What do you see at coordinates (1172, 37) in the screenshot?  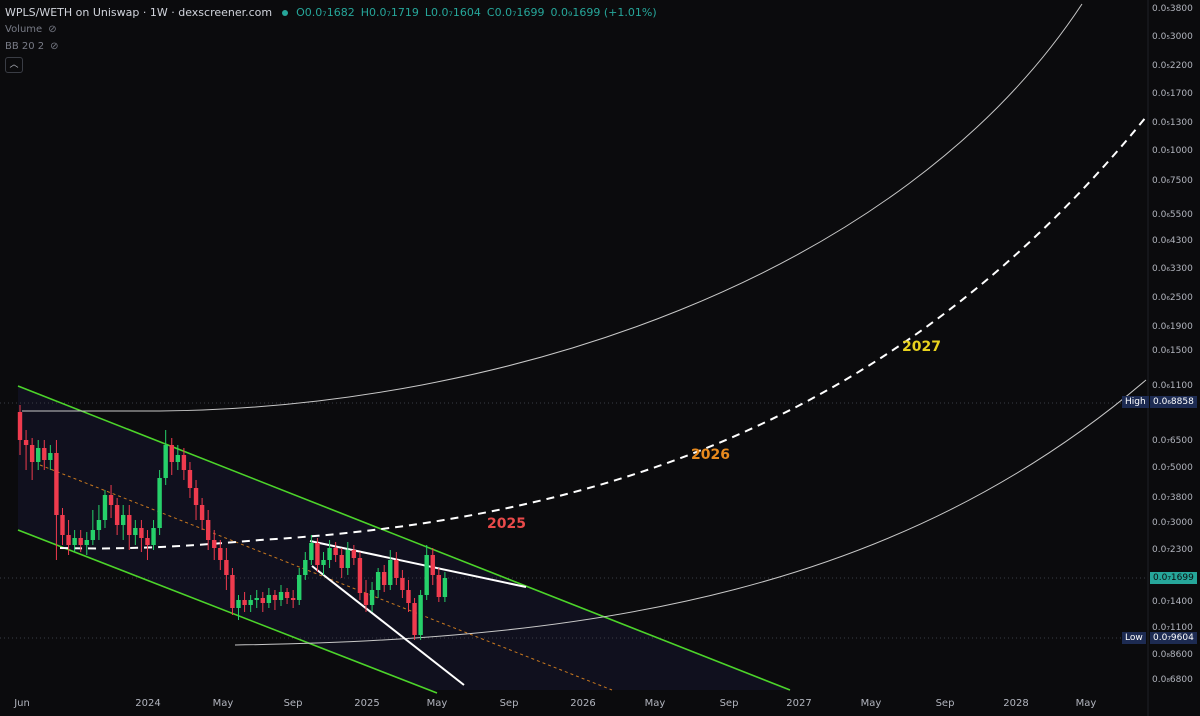 I see `price-tick-label: 0.0₅3000` at bounding box center [1172, 37].